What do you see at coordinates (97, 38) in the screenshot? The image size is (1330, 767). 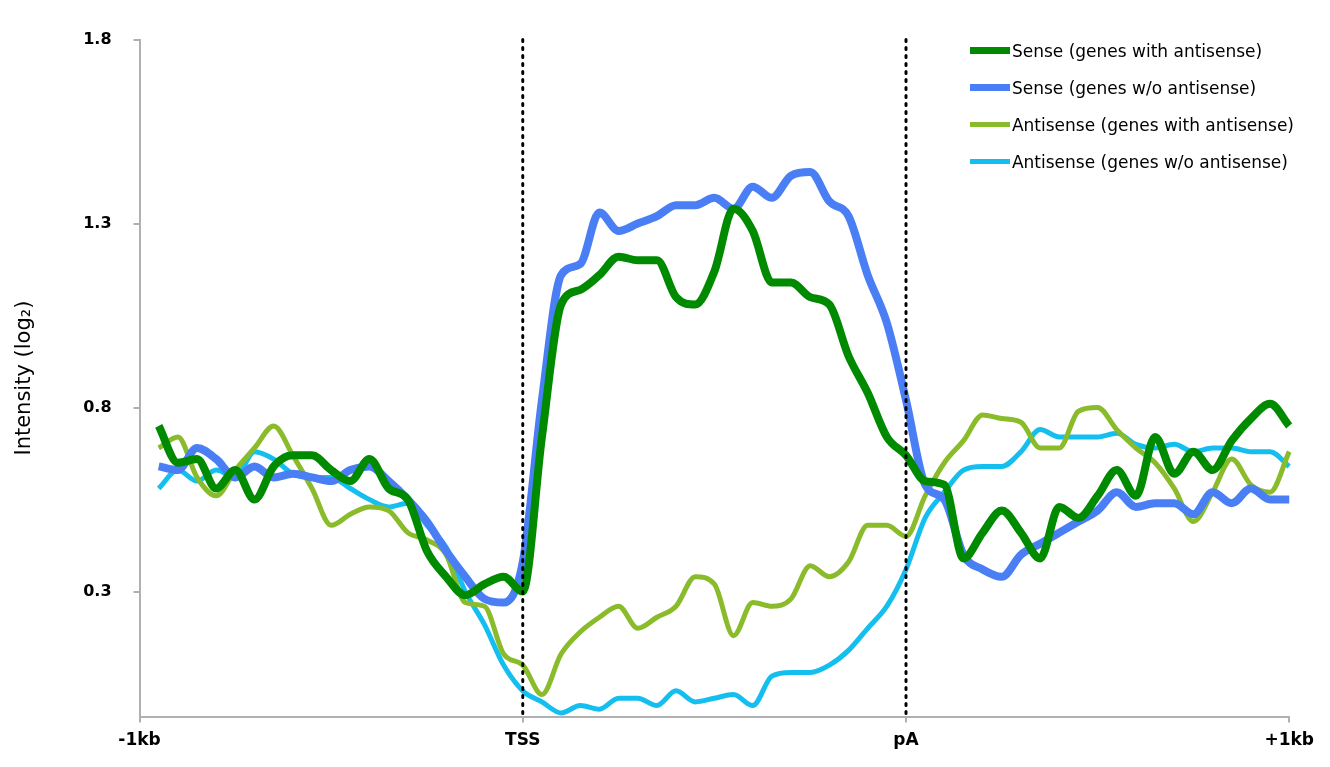 I see `y-tick-label: 1.8` at bounding box center [97, 38].